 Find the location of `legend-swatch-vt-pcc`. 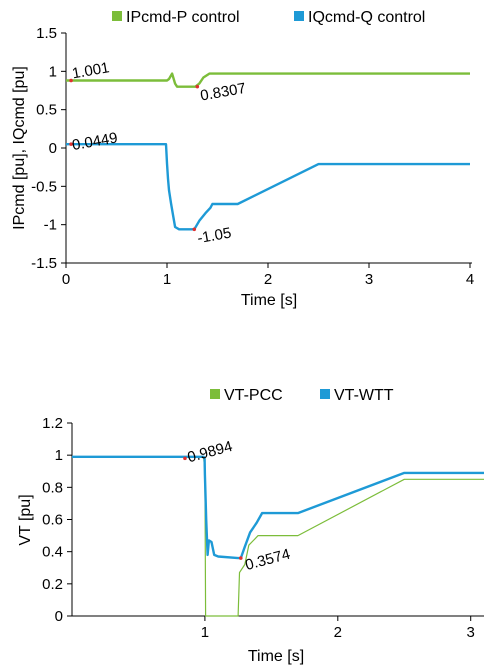

legend-swatch-vt-pcc is located at coordinates (215, 394).